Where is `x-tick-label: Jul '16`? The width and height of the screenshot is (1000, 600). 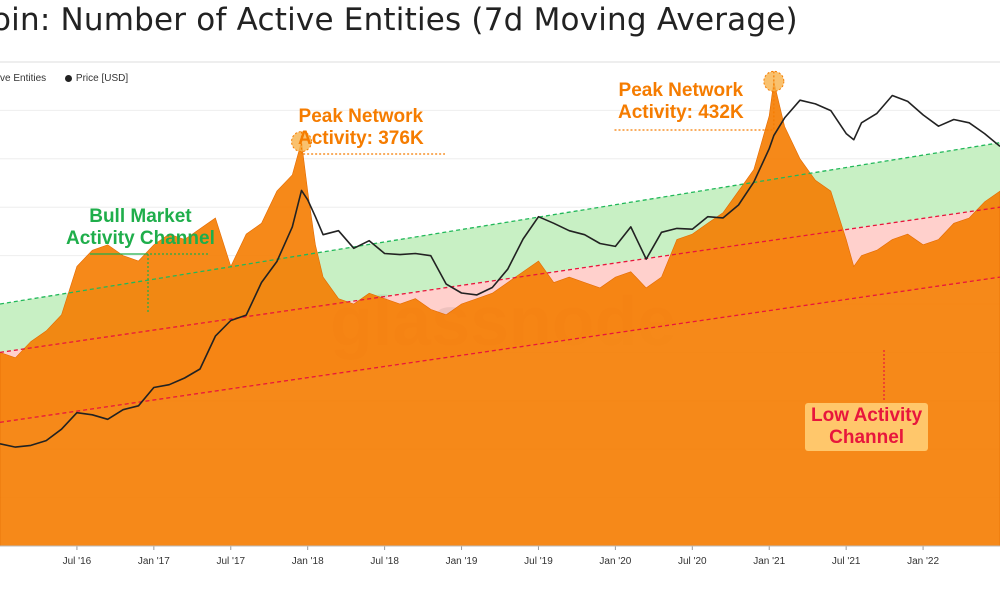
x-tick-label: Jul '16 is located at coordinates (77, 561).